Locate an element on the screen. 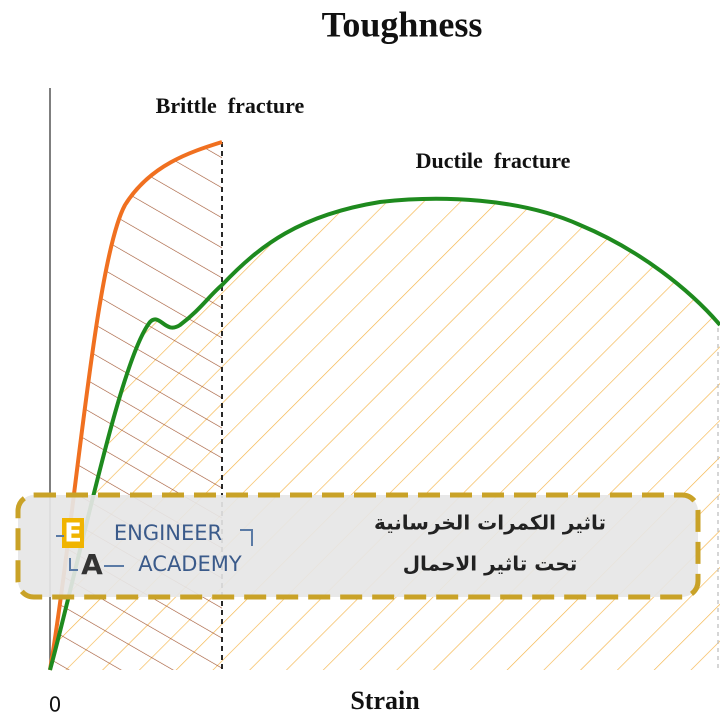 This screenshot has height=720, width=720. caption-2: تحت تاثير الاحمال is located at coordinates (490, 564).